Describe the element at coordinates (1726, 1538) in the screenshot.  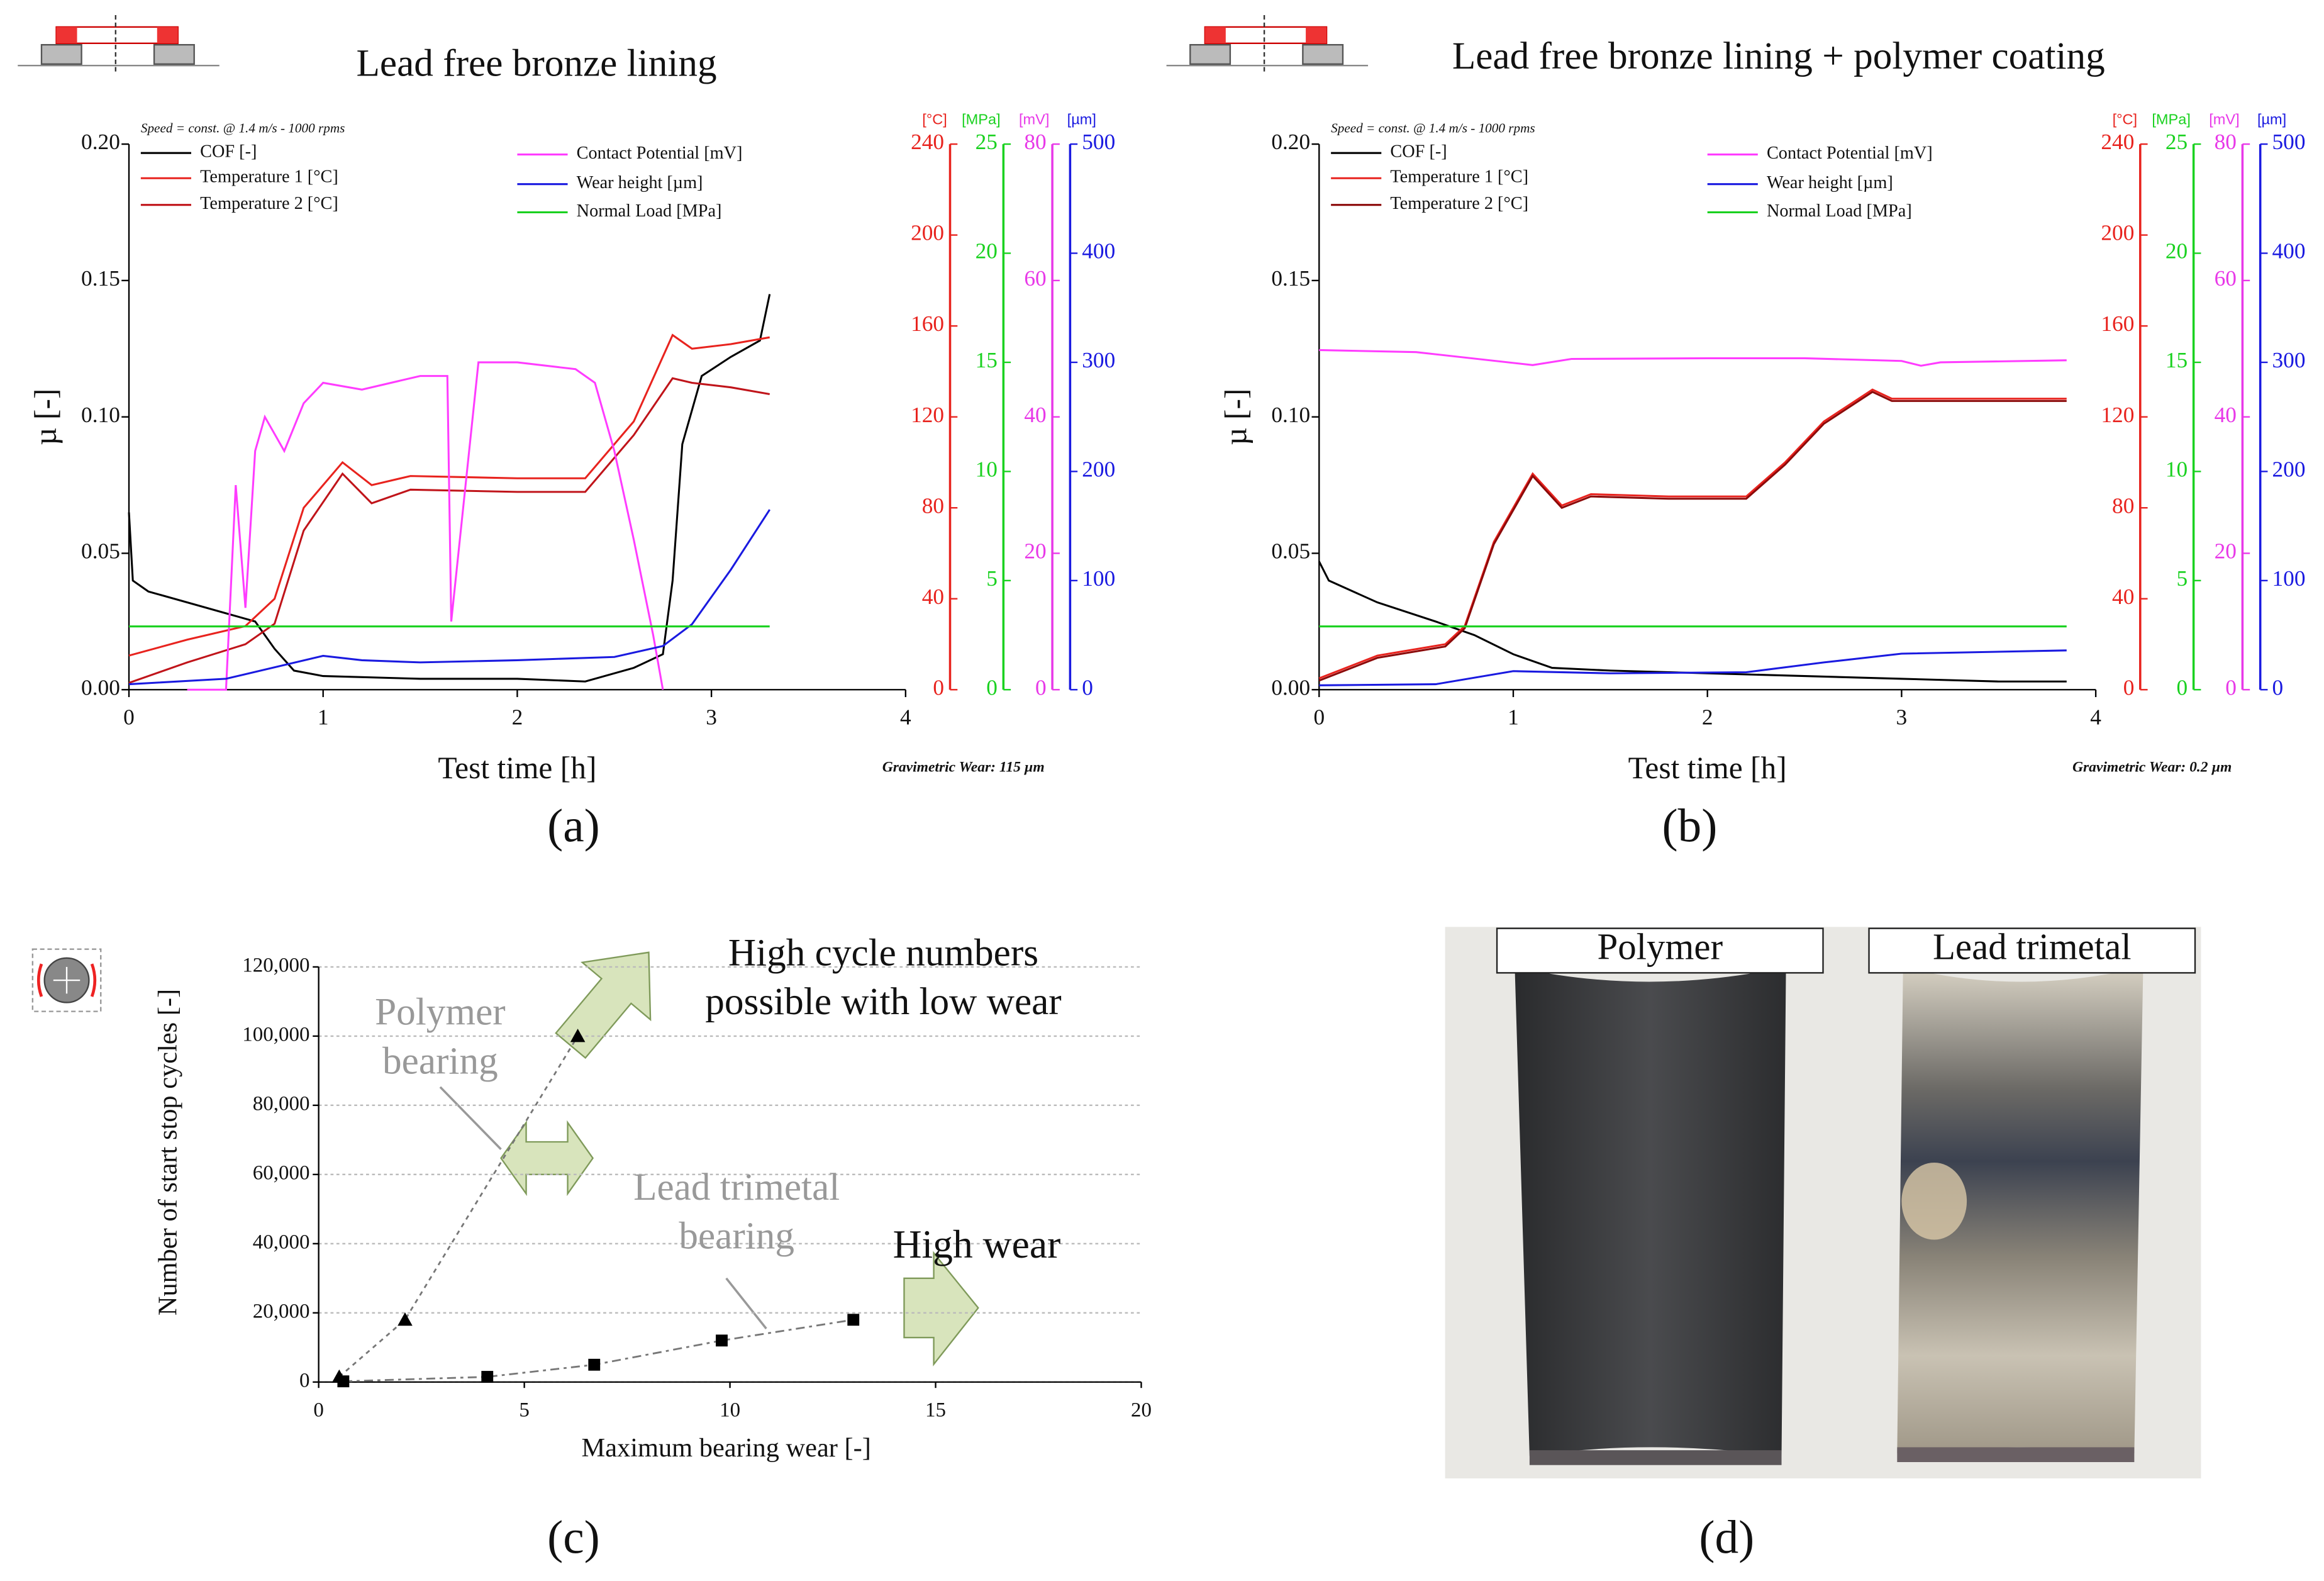
I see `panel-caption: (d)` at that location.